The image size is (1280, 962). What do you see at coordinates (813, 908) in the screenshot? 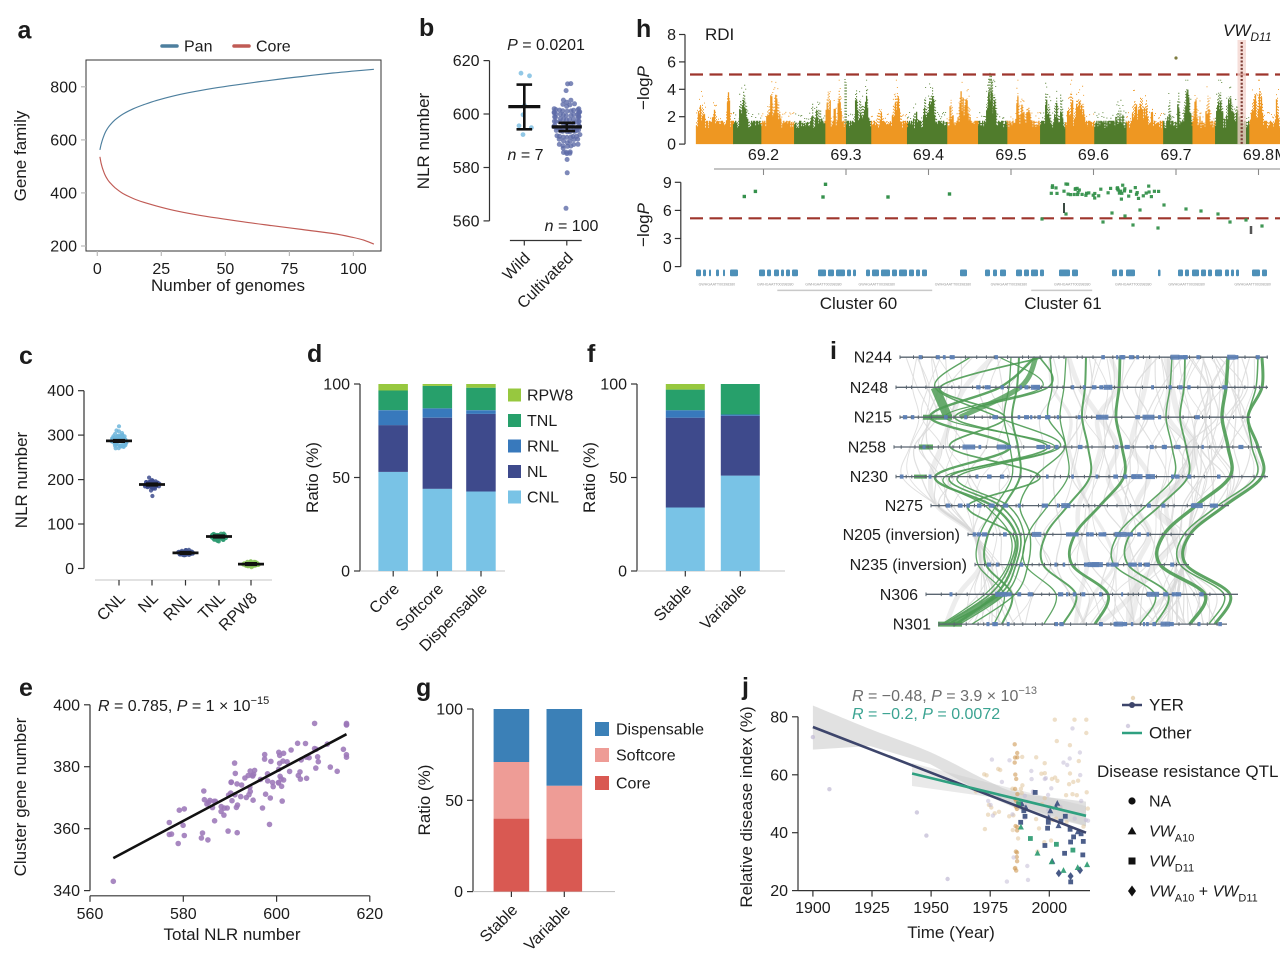
I see `svg-text: 1900` at bounding box center [813, 908].